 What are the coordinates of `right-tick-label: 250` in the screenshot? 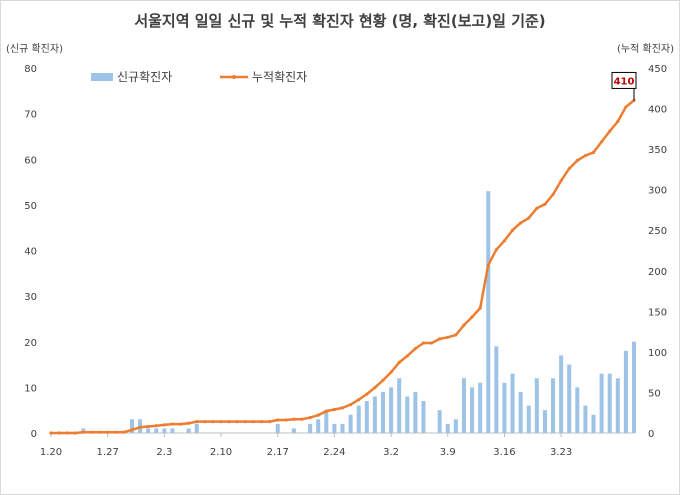 It's located at (657, 231).